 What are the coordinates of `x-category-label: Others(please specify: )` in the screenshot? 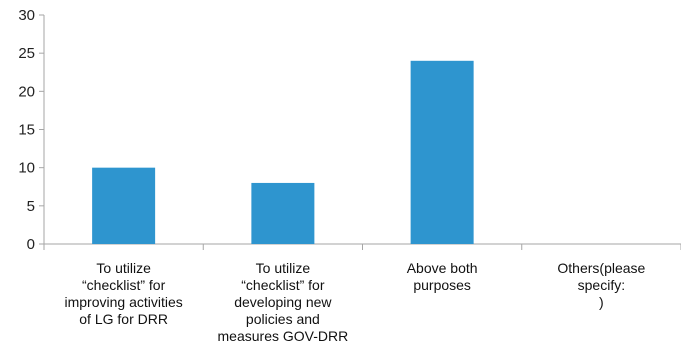 It's located at (601, 285).